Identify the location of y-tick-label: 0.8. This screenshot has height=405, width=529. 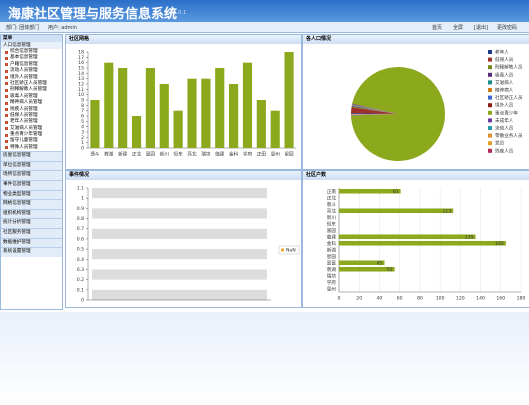
(80, 219).